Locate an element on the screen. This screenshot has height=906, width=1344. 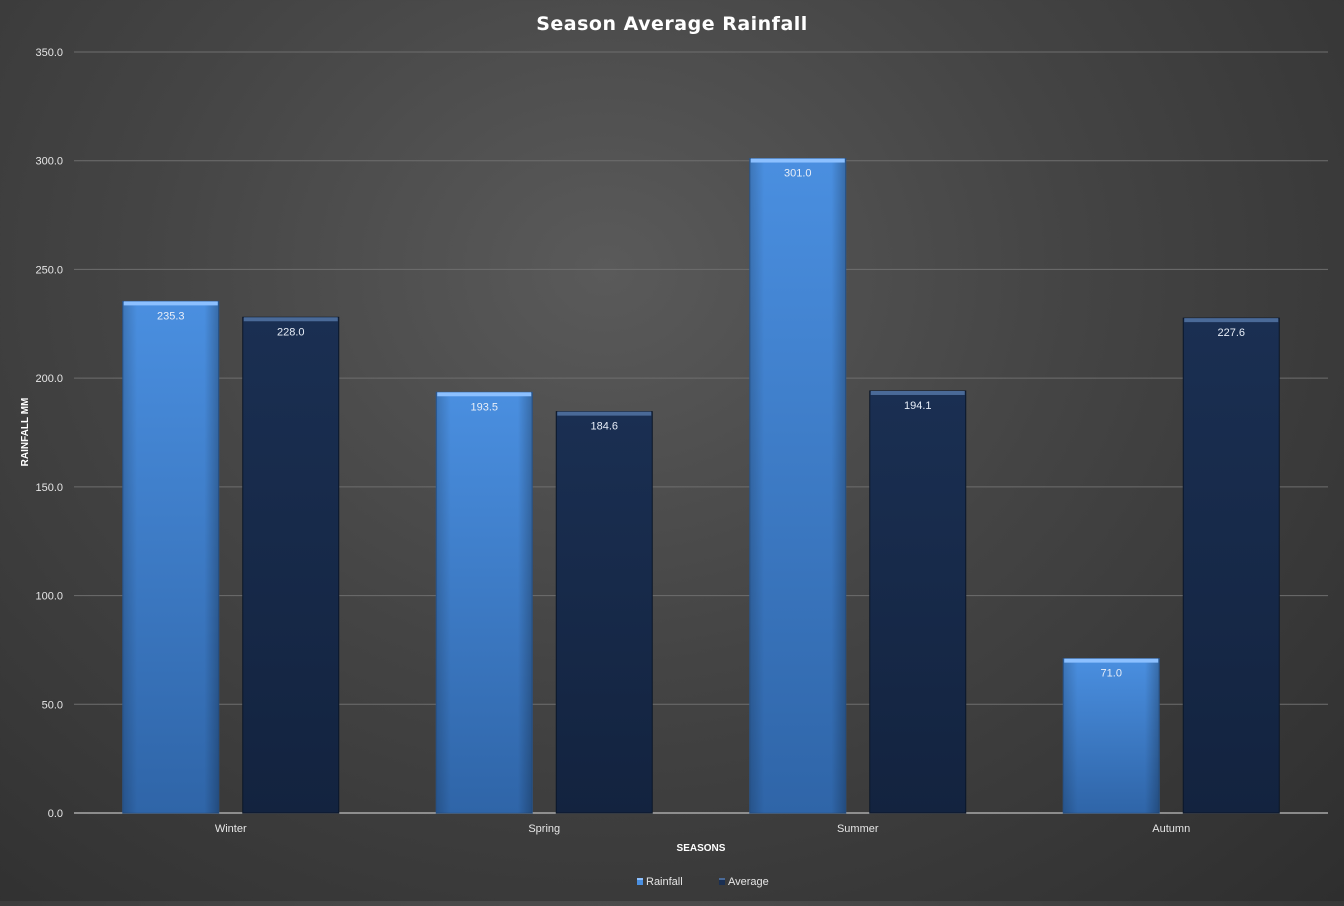
data-label-average-autumn: 227.6 is located at coordinates (1231, 333).